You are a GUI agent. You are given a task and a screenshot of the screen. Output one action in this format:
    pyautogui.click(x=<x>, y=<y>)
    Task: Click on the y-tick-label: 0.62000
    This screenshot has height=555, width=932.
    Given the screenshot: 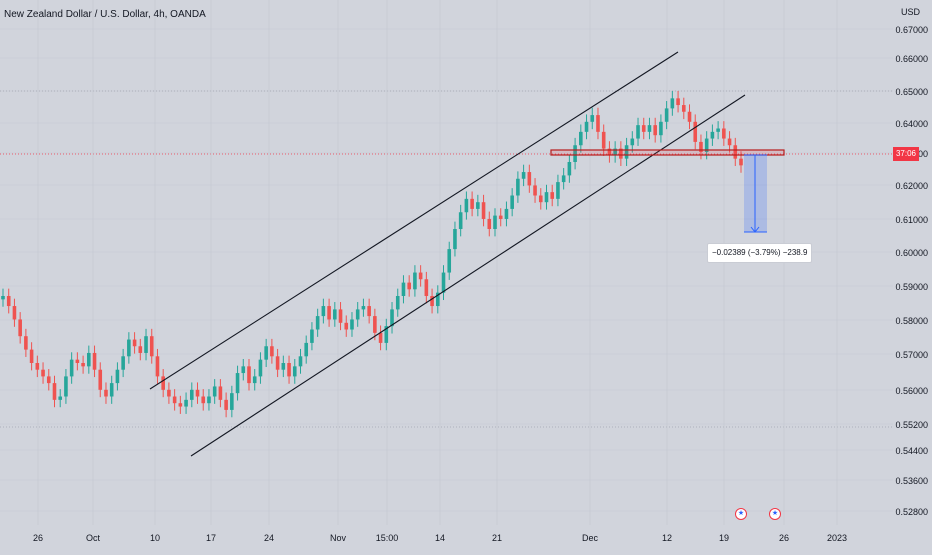 What is the action you would take?
    pyautogui.click(x=911, y=186)
    